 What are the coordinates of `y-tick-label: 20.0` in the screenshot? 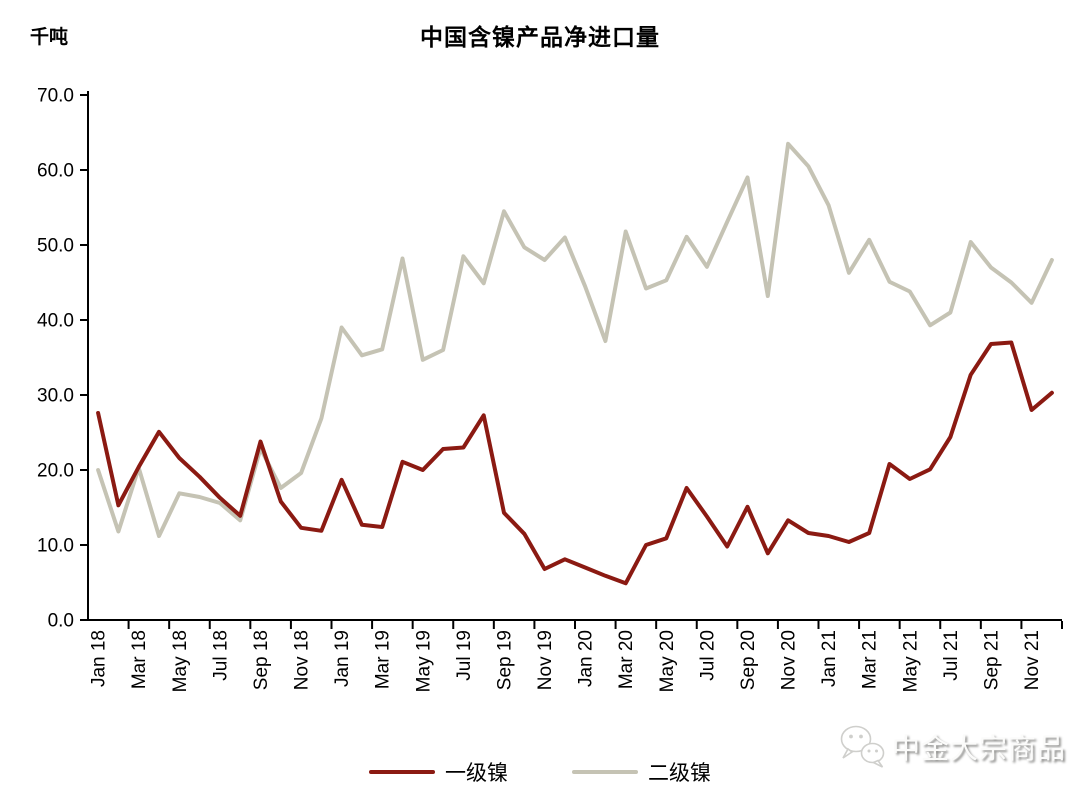 It's located at (55, 471).